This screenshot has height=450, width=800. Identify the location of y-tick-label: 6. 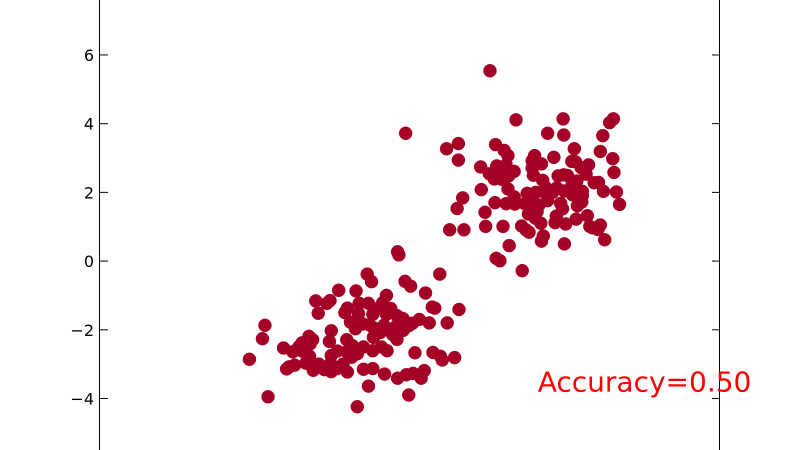
(89, 55).